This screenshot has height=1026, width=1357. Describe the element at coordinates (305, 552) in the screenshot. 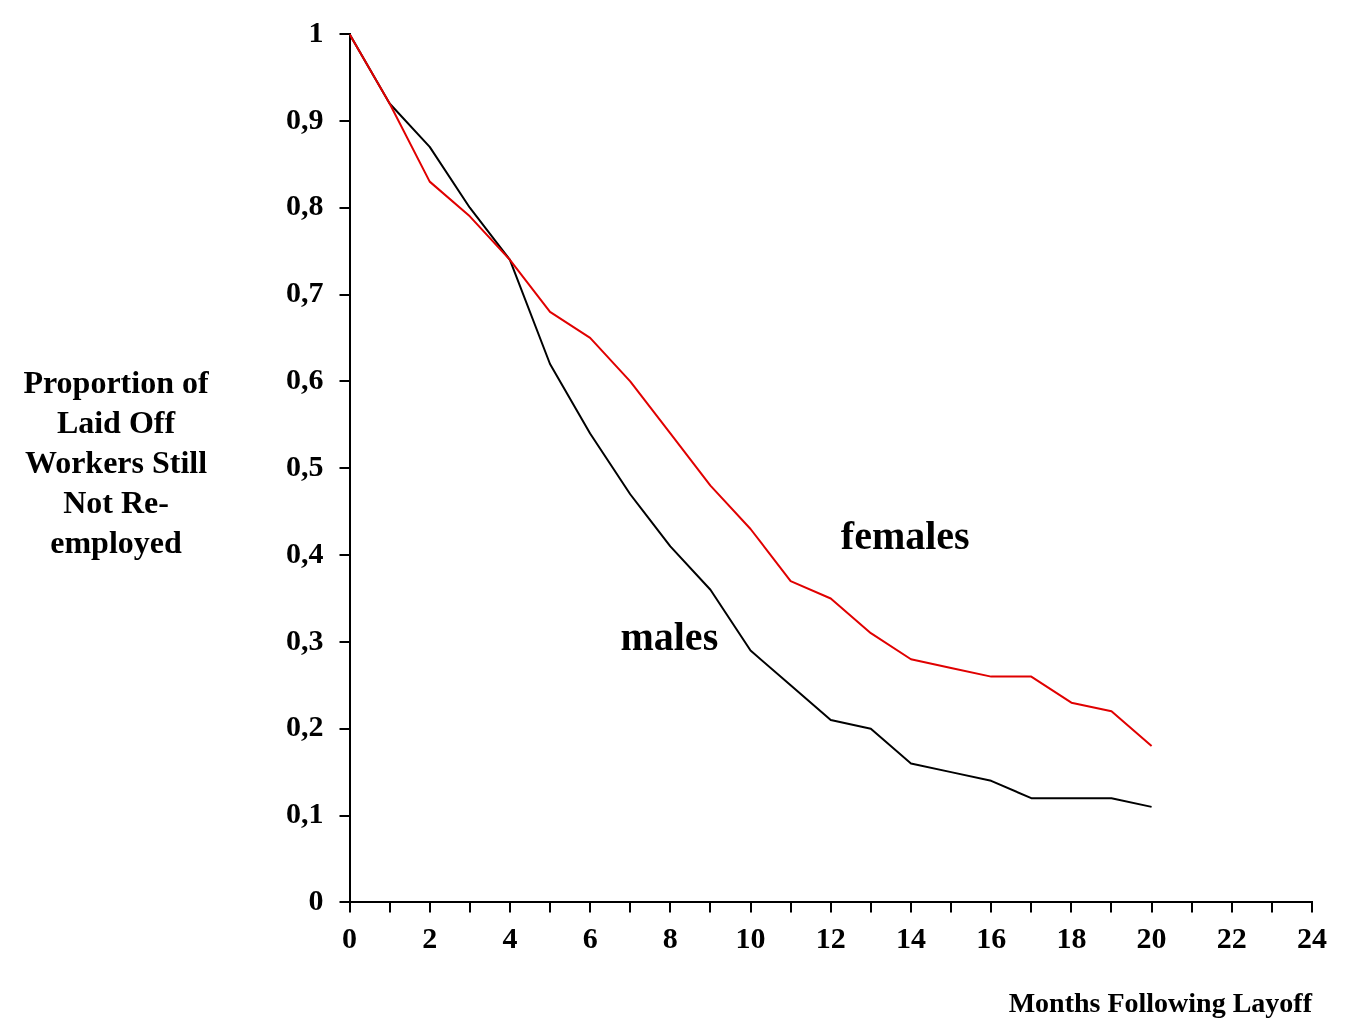

I see `y-tick-label: 0,4` at that location.